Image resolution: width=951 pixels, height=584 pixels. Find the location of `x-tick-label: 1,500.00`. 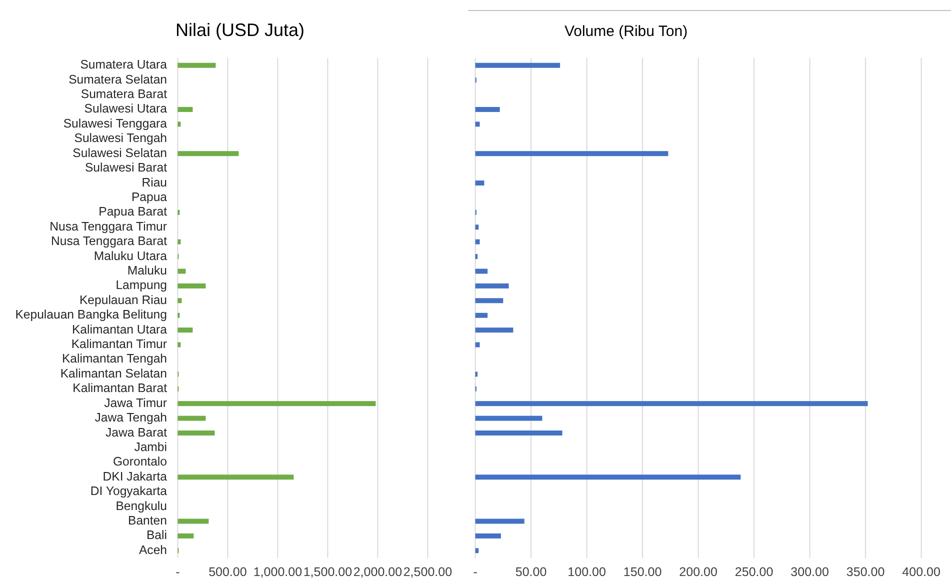

x-tick-label: 1,500.00 is located at coordinates (327, 572).